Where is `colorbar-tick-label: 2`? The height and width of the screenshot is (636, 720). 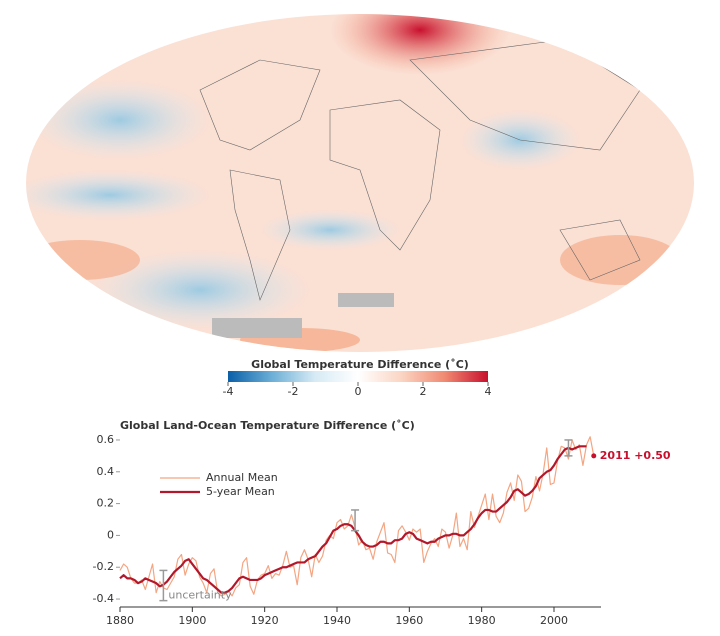
colorbar-tick-label: 2 is located at coordinates (423, 391).